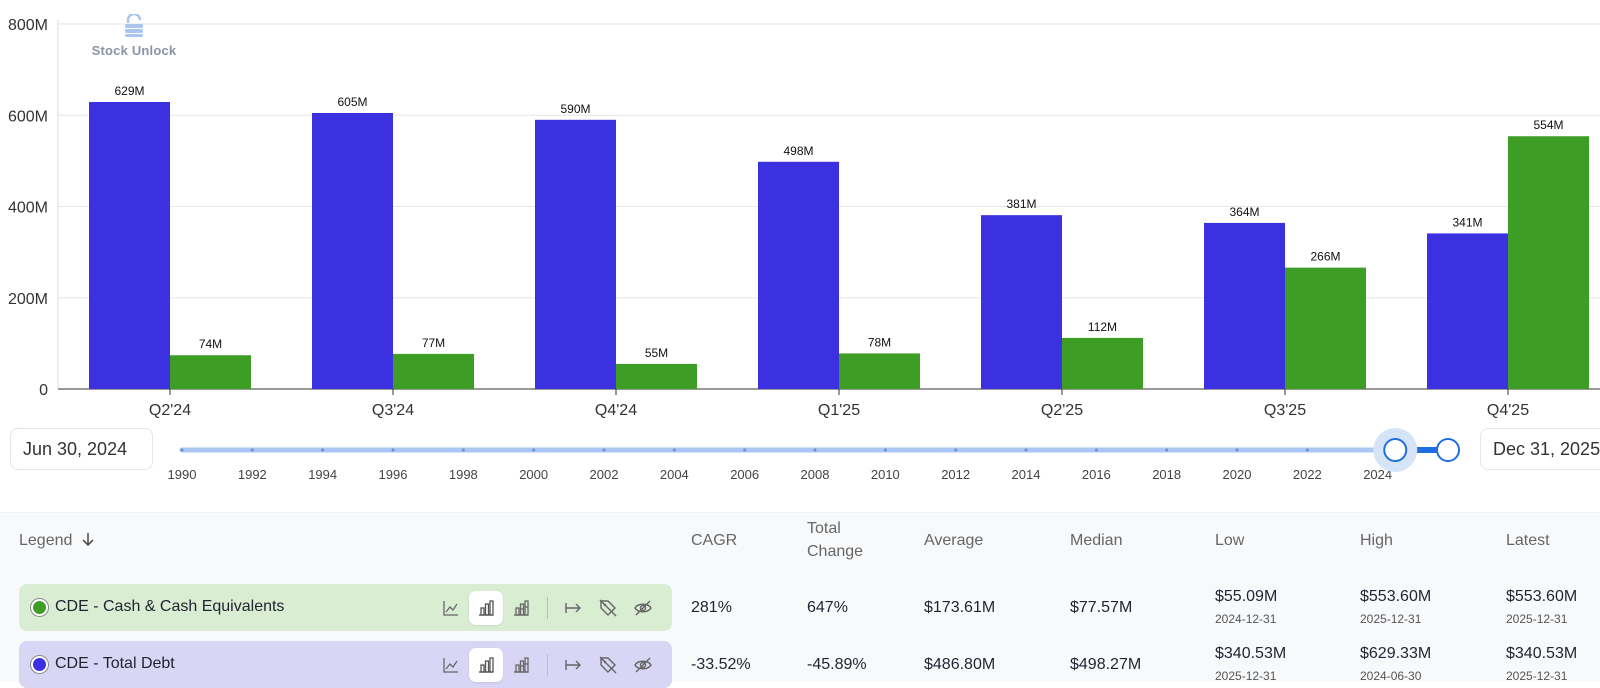 Image resolution: width=1600 pixels, height=688 pixels. I want to click on data-label: 364M, so click(1244, 212).